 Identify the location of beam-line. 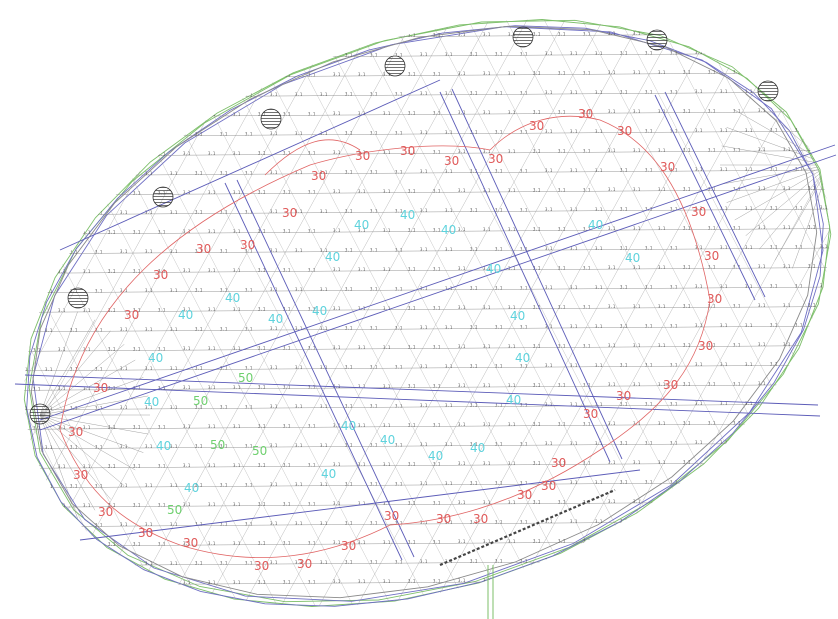
(325, 368).